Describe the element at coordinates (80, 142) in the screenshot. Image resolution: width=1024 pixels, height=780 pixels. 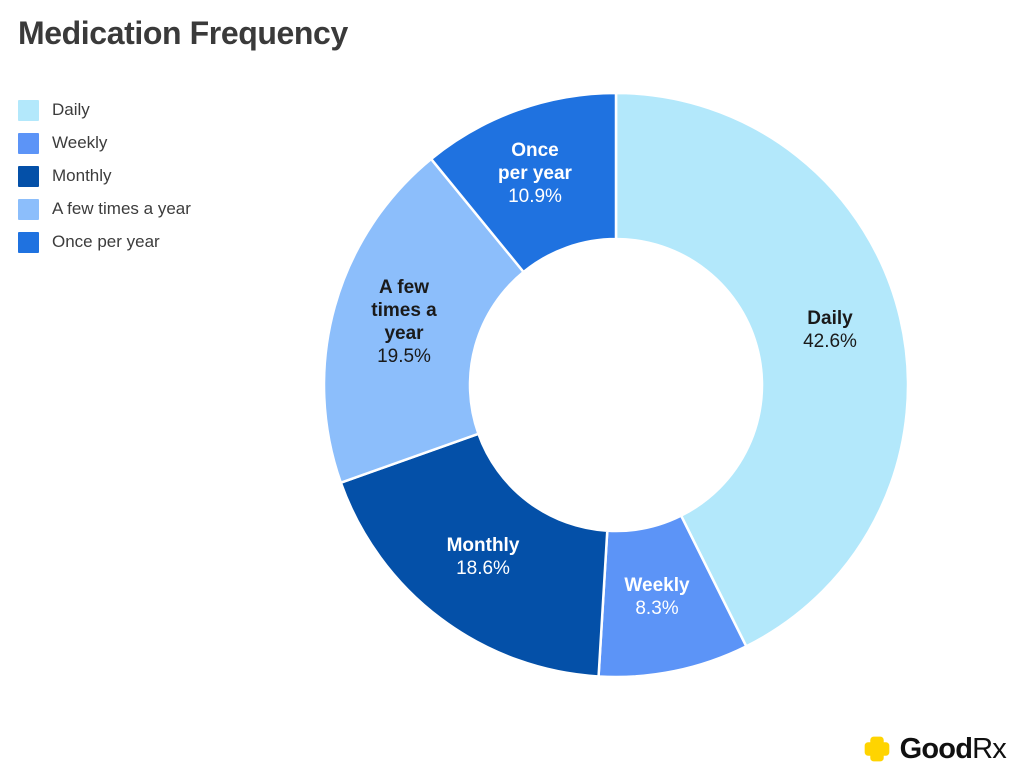
I see `legend-item-label: Weekly` at that location.